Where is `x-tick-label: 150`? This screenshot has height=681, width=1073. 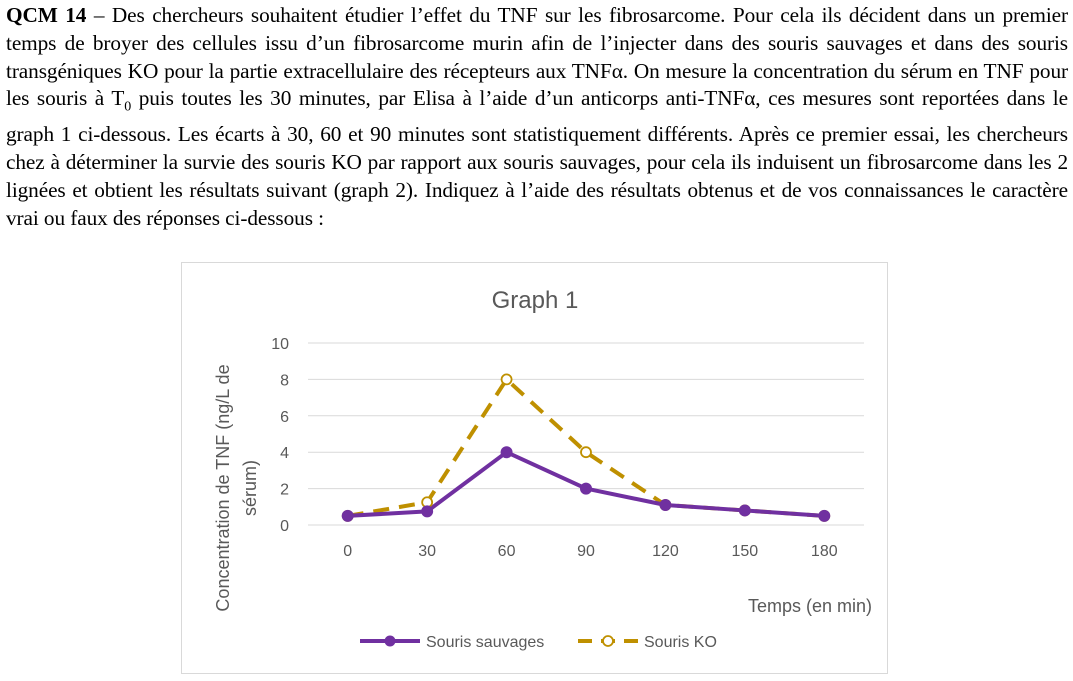
x-tick-label: 150 is located at coordinates (745, 551).